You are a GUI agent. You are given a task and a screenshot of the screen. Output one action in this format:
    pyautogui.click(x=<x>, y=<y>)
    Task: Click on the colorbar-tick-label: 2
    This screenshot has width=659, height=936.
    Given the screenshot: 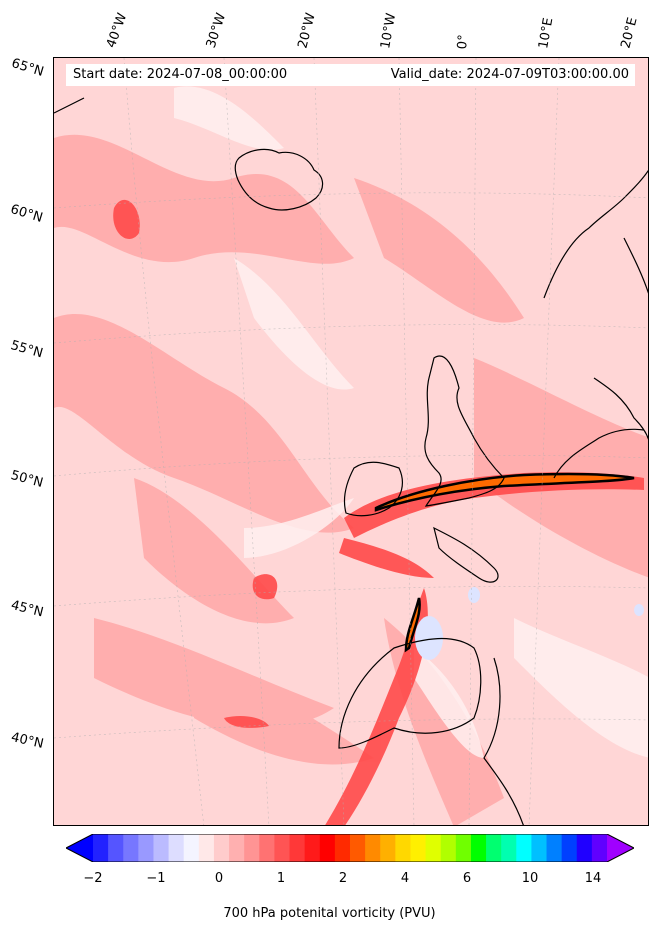 What is the action you would take?
    pyautogui.click(x=343, y=878)
    